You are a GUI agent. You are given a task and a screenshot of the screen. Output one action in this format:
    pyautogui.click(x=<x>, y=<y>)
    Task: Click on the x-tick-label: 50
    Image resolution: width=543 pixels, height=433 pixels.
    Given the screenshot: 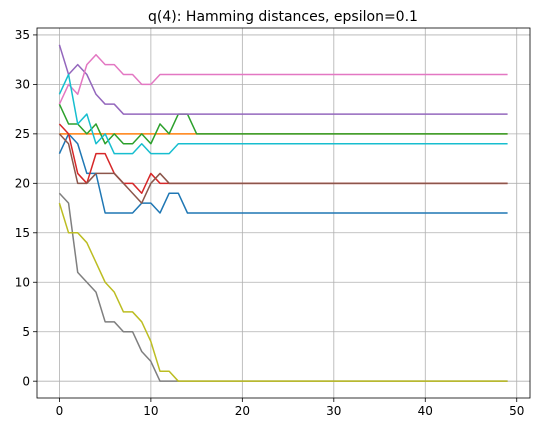 What is the action you would take?
    pyautogui.click(x=516, y=411)
    